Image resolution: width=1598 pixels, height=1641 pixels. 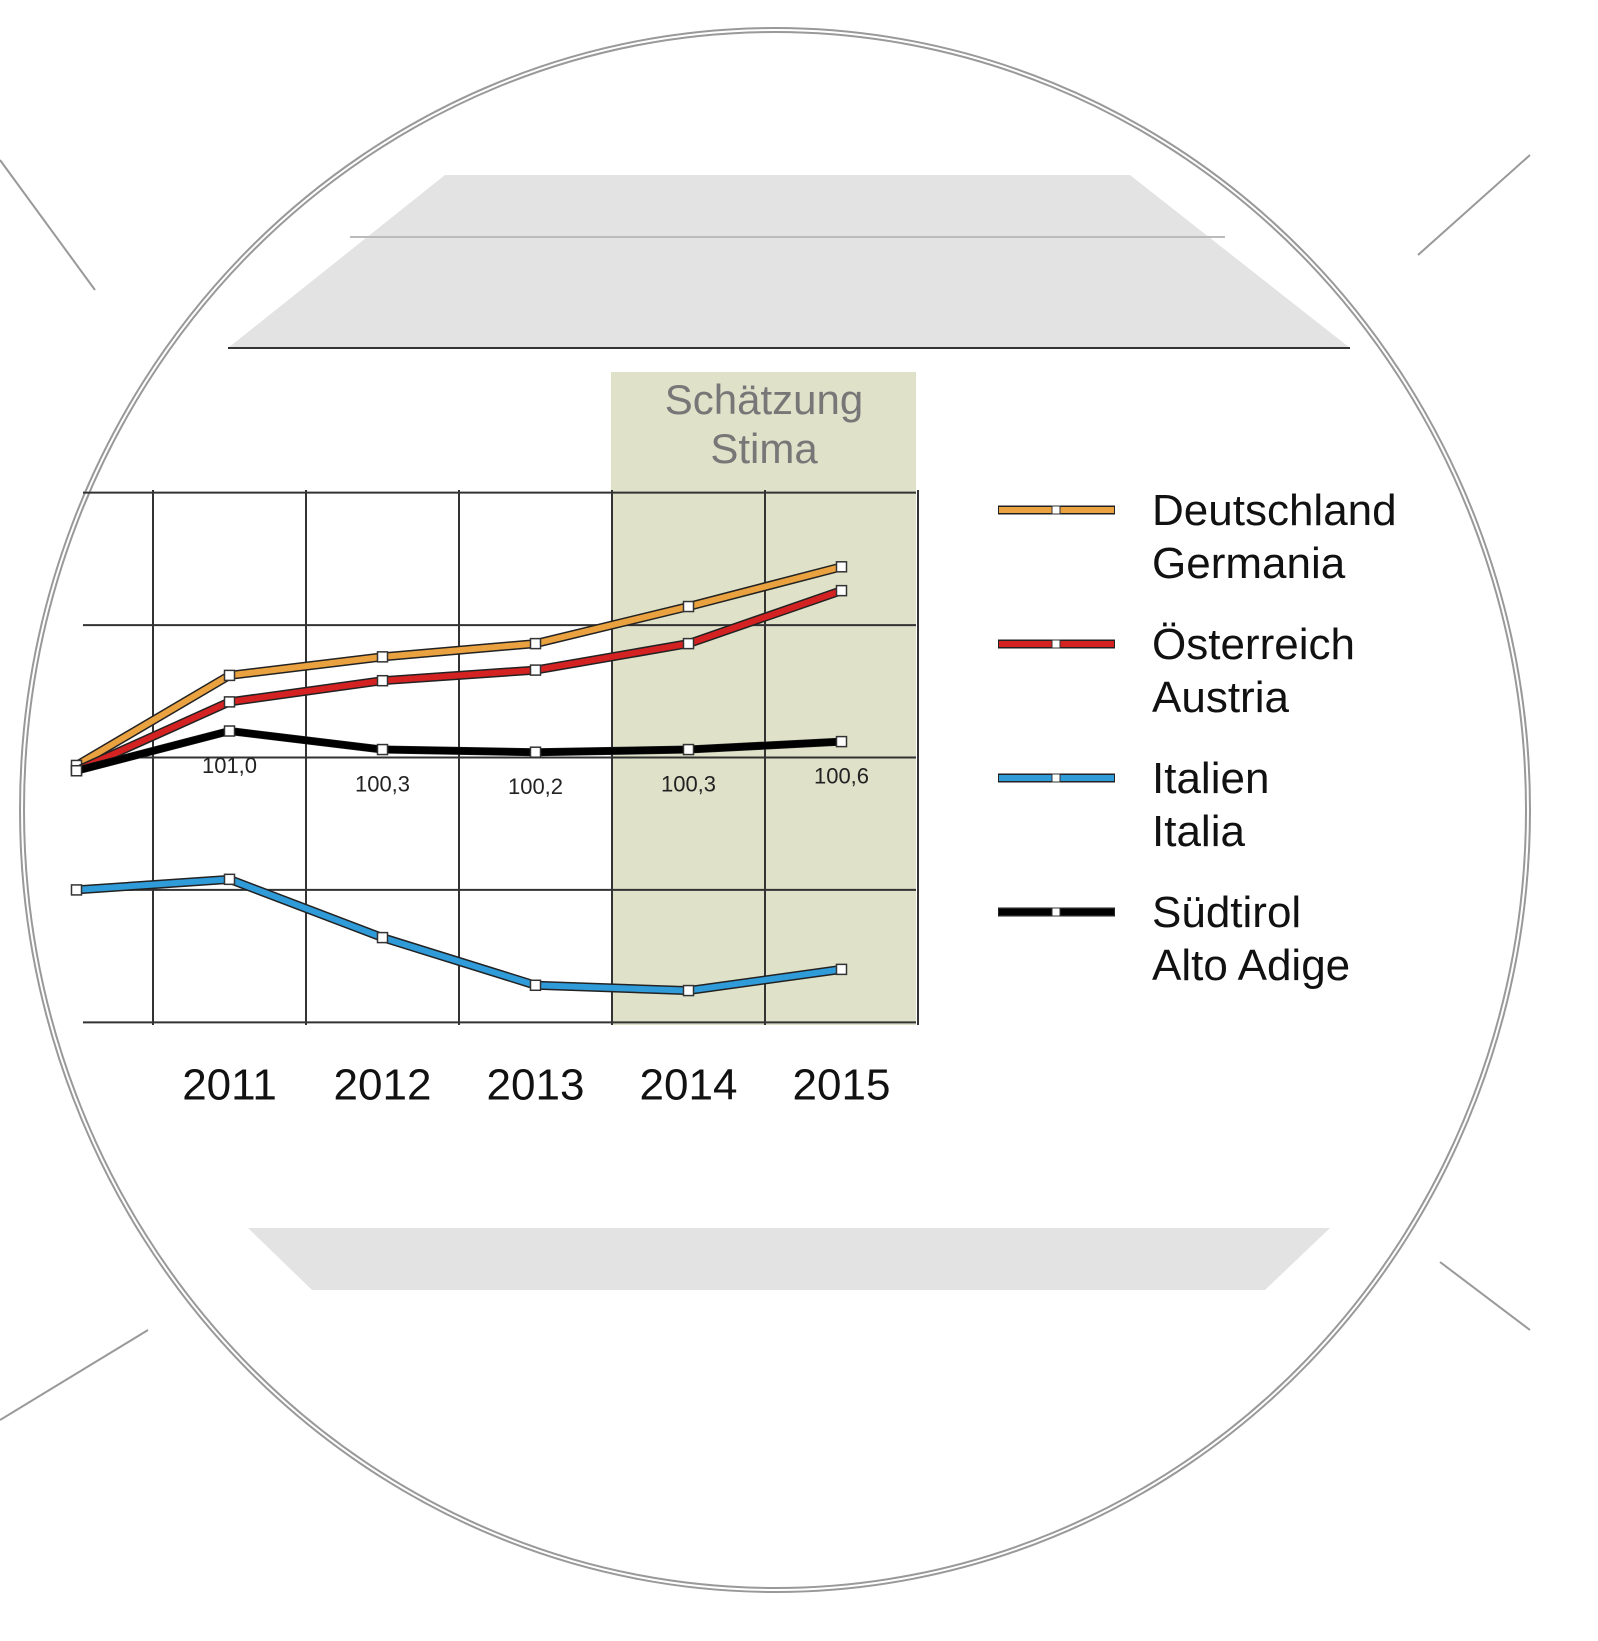 What do you see at coordinates (383, 1085) in the screenshot?
I see `x-tick-label: 2012` at bounding box center [383, 1085].